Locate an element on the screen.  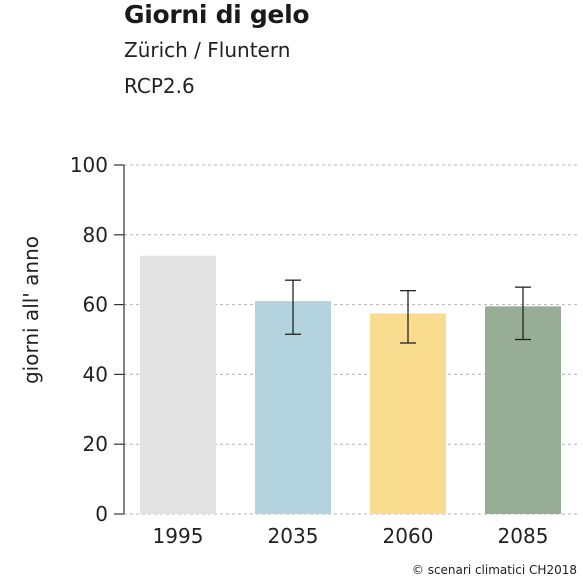
y-axis-label: giorni all' anno is located at coordinates (31, 310).